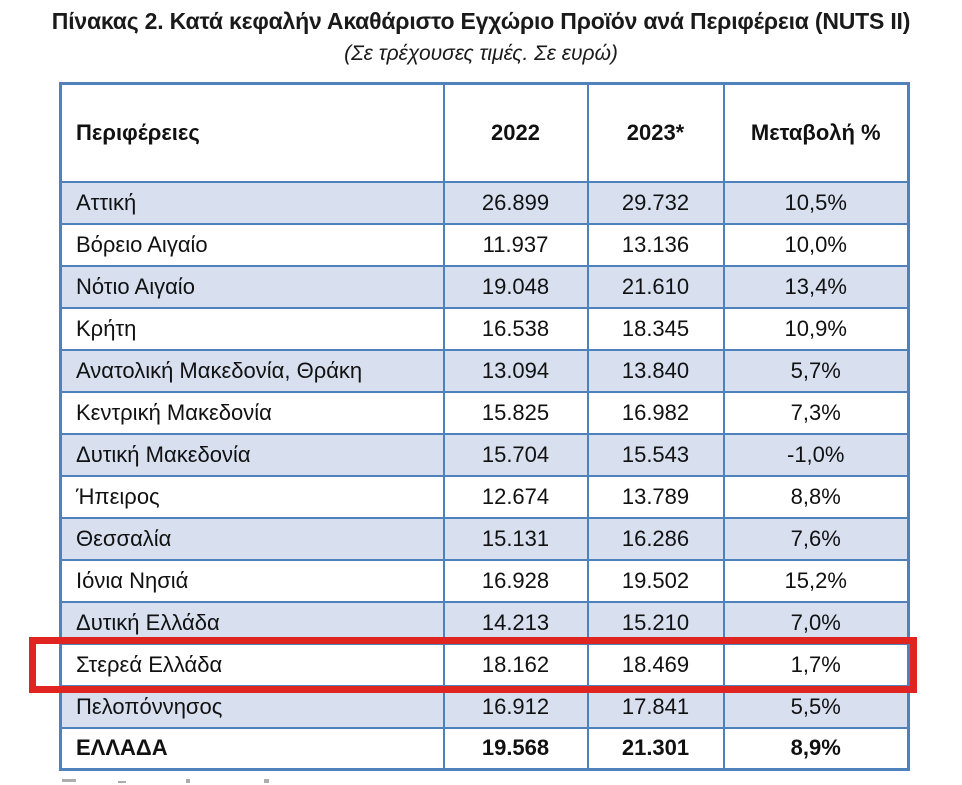 The height and width of the screenshot is (785, 962). I want to click on header-cell-col-change: Μεταβολή %, so click(816, 132).